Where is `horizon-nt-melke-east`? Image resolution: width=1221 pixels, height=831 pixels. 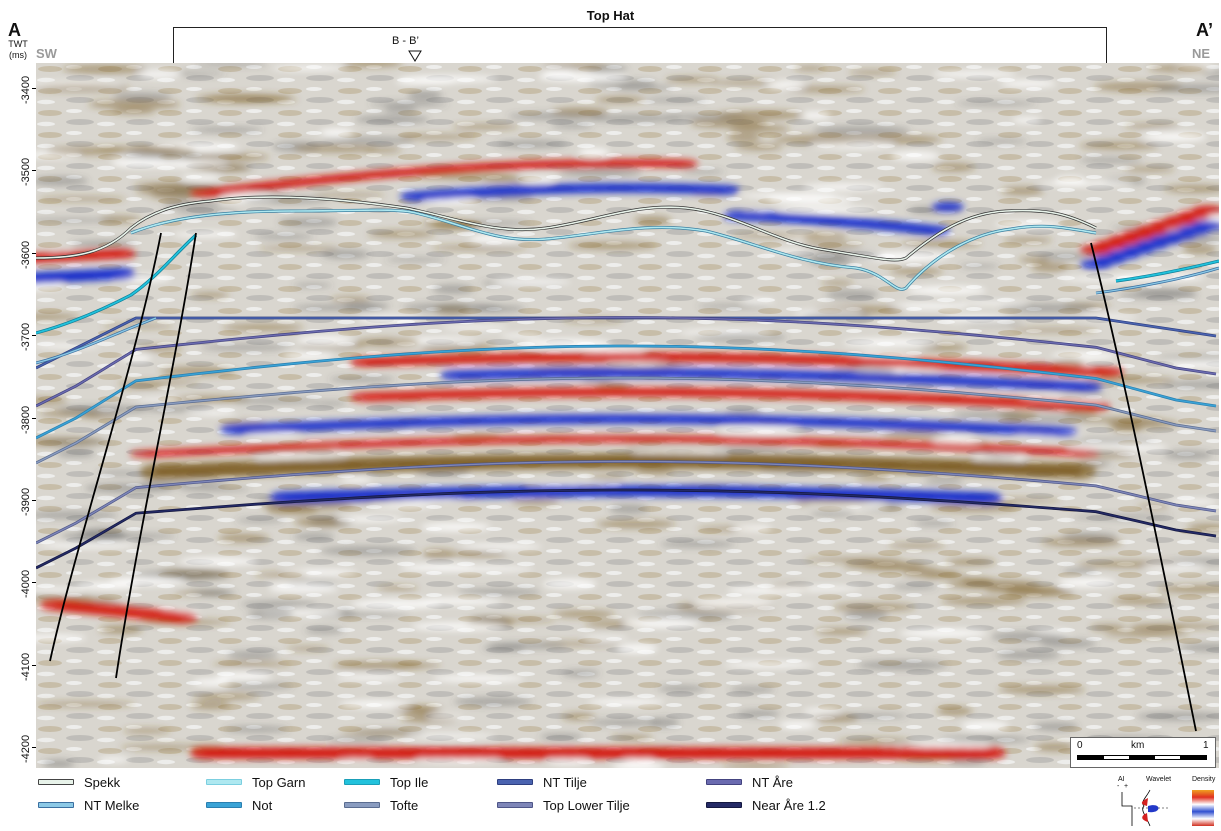
horizon-nt-melke-east is located at coordinates (1157, 280).